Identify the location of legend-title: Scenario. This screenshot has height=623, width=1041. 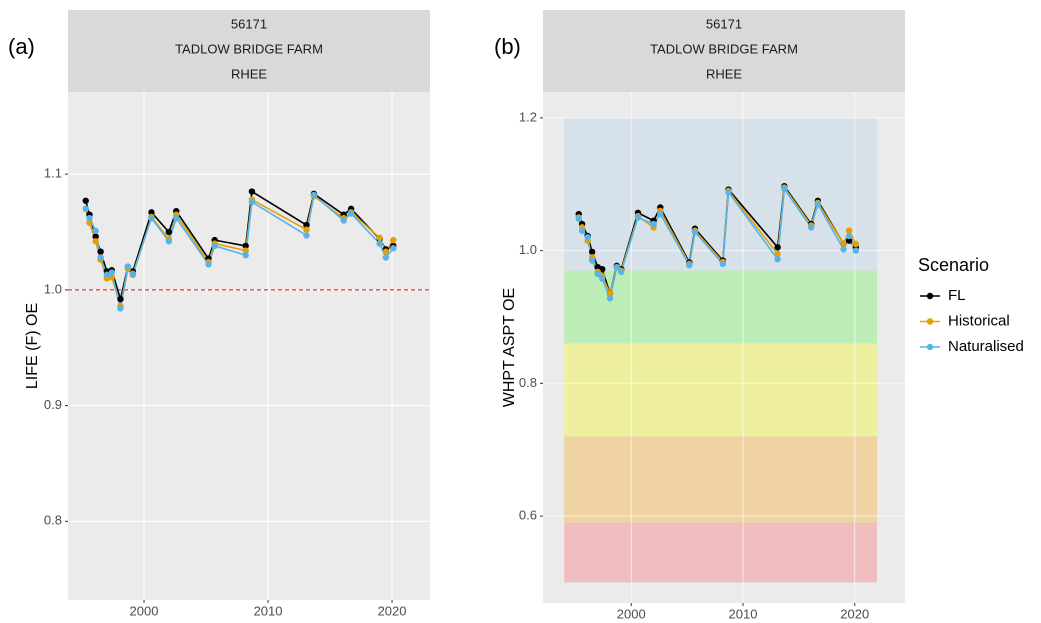
(953, 265).